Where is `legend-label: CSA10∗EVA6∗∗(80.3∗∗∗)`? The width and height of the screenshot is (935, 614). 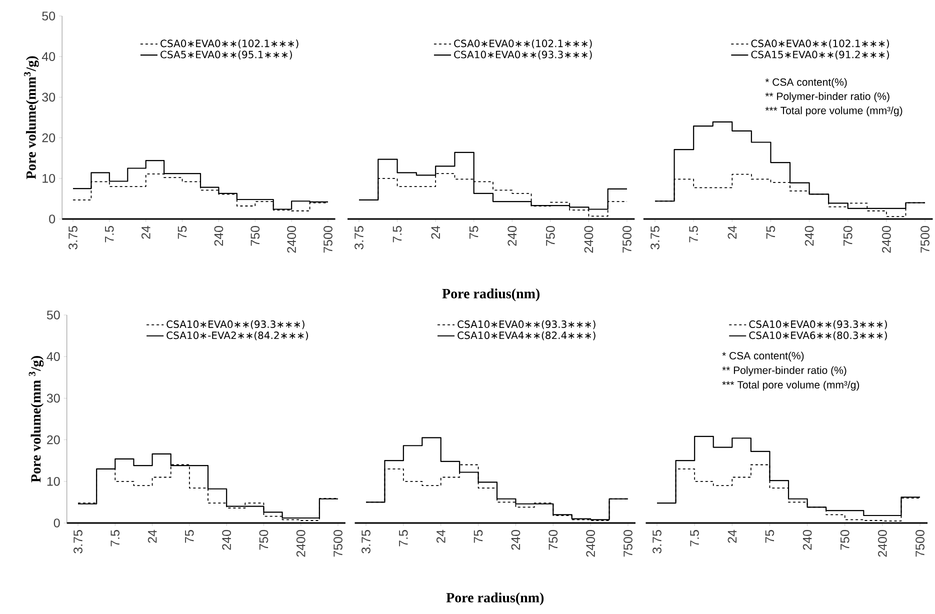
legend-label: CSA10∗EVA6∗∗(80.3∗∗∗) is located at coordinates (818, 335).